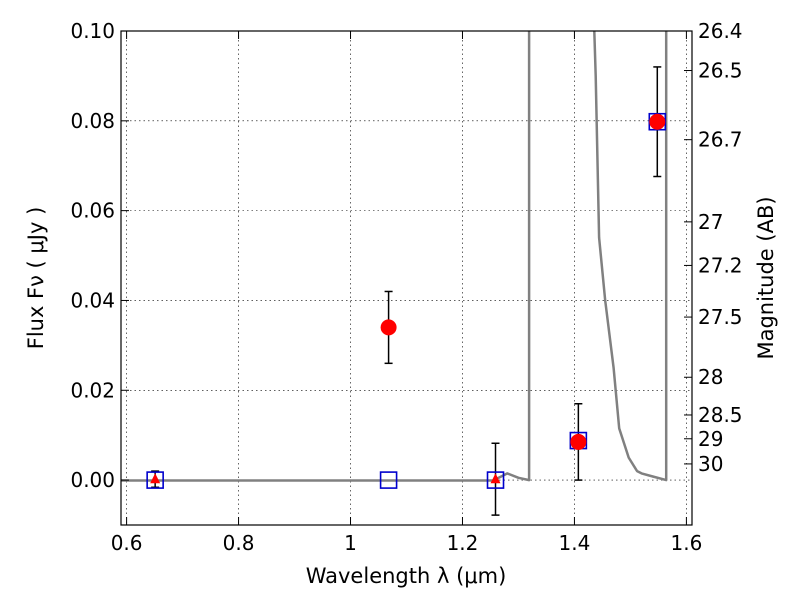 The height and width of the screenshot is (605, 800). I want to click on y-tick-label: 0.00, so click(92, 480).